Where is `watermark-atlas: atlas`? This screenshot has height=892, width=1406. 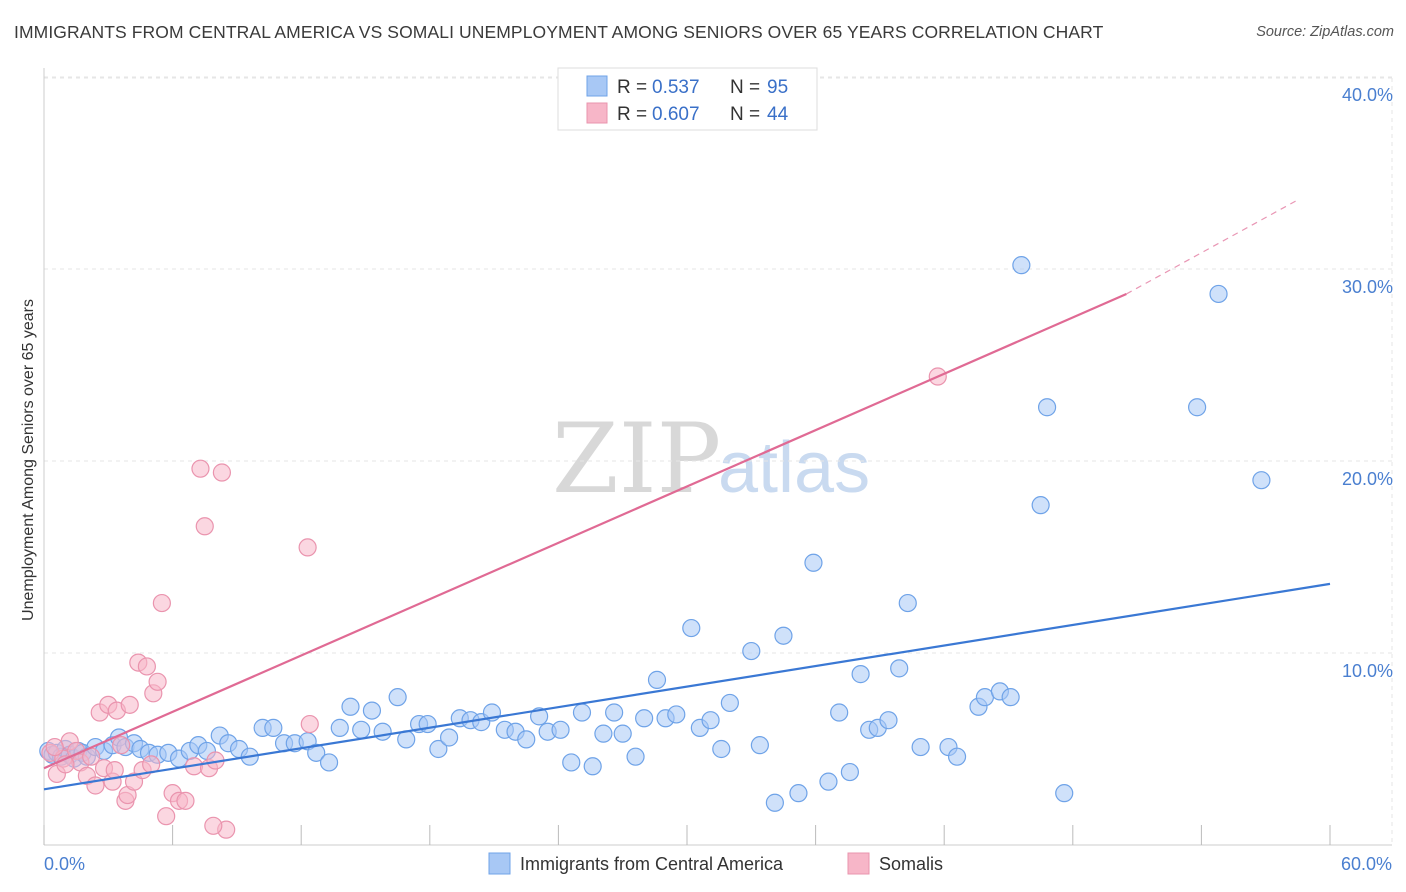
watermark-atlas: atlas is located at coordinates (794, 468).